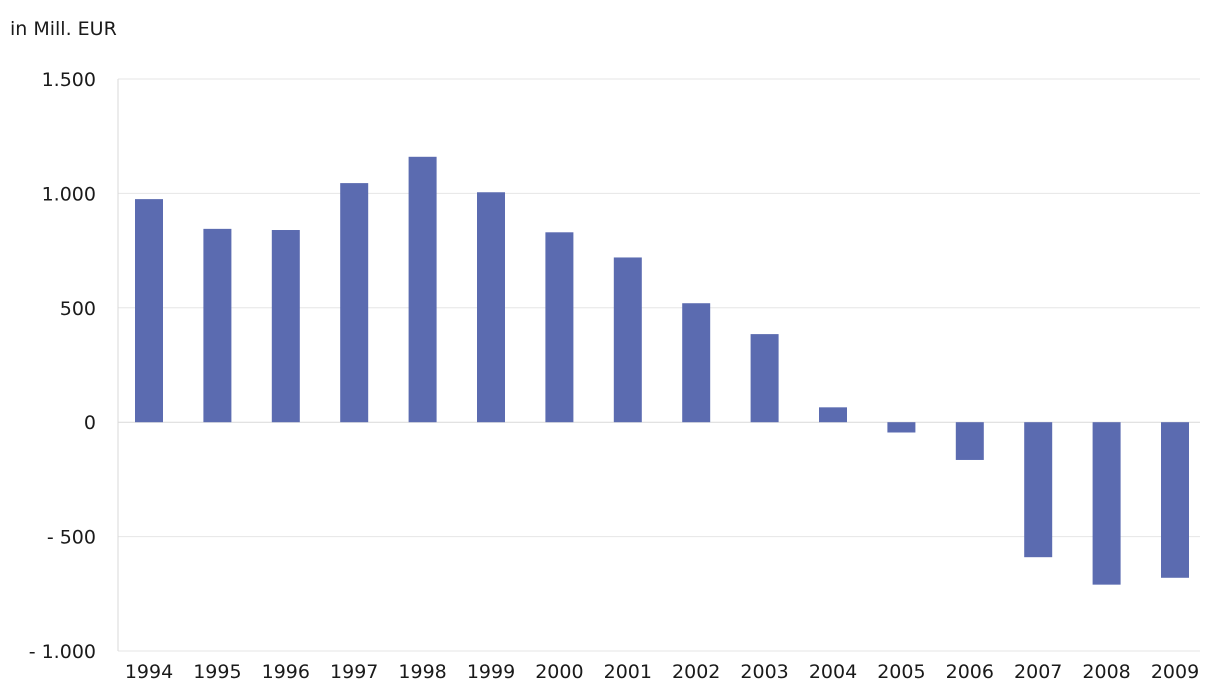 This screenshot has height=687, width=1207. What do you see at coordinates (286, 672) in the screenshot?
I see `x-tick-label: 1996` at bounding box center [286, 672].